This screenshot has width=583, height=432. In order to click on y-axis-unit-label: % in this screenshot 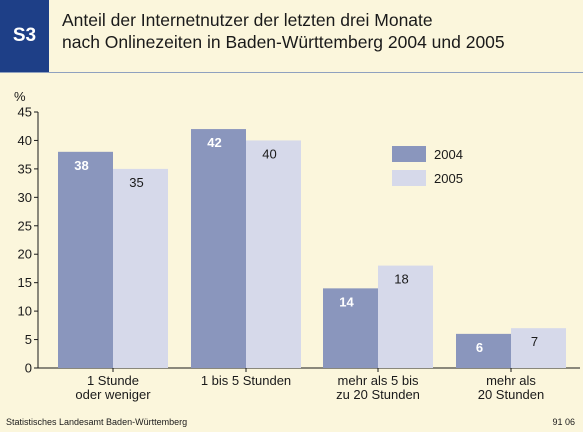, I will do `click(20, 96)`.